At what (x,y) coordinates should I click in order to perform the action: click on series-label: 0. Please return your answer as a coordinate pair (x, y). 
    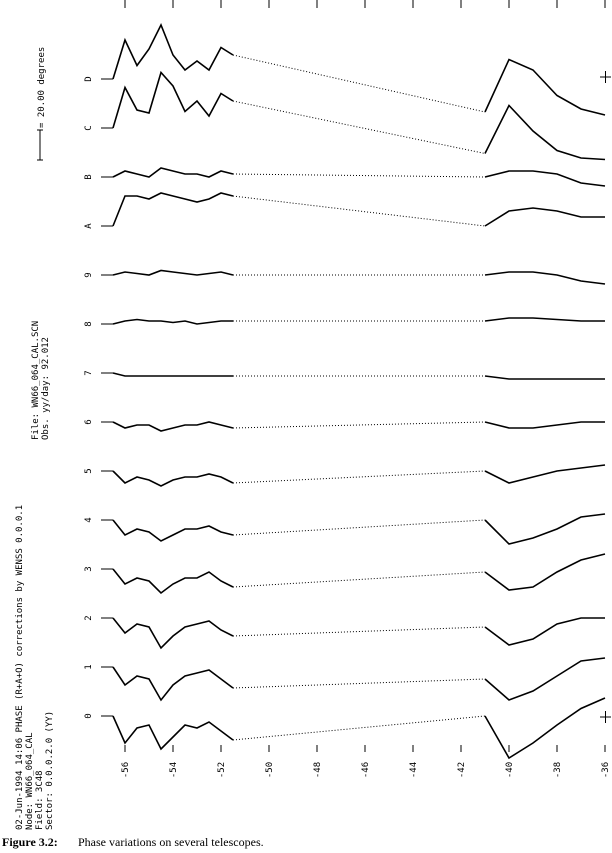
    Looking at the image, I should click on (89, 715).